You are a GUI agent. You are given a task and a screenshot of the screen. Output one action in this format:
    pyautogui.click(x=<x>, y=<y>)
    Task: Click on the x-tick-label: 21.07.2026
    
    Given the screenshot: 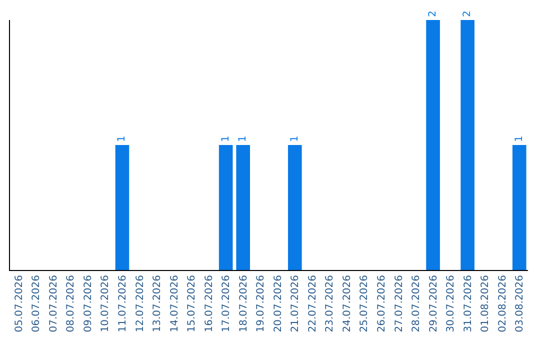 What is the action you would take?
    pyautogui.click(x=296, y=303)
    